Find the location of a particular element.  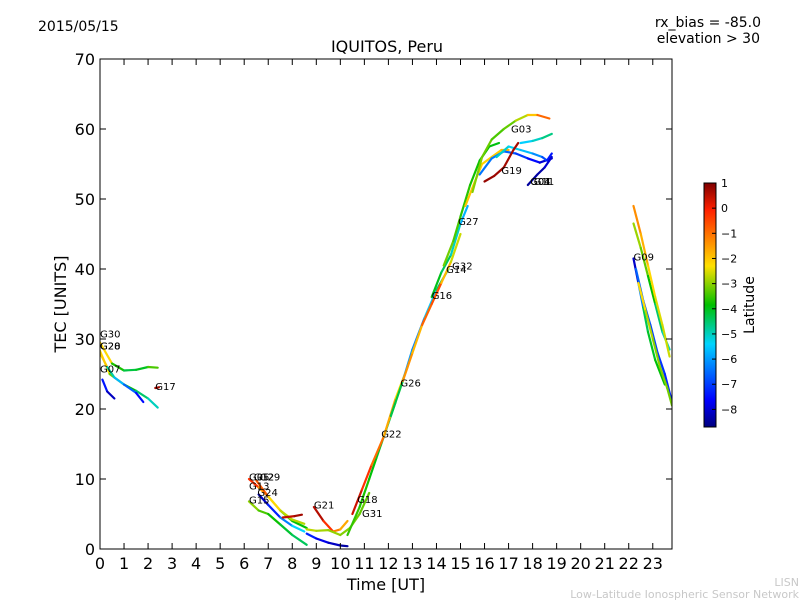

date-label: 2015/05/15 is located at coordinates (78, 27).